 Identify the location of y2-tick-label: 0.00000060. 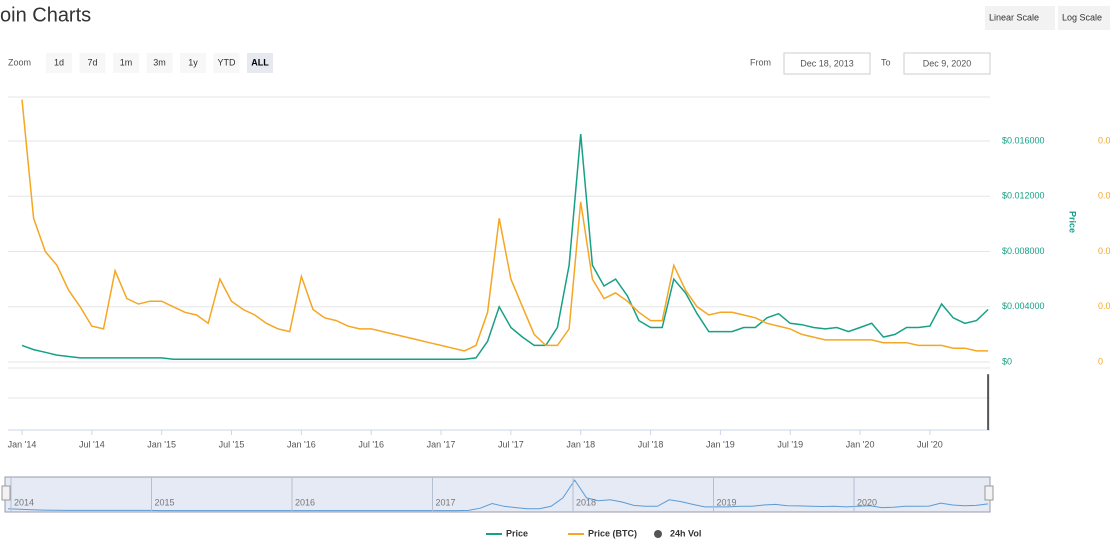
(1104, 196).